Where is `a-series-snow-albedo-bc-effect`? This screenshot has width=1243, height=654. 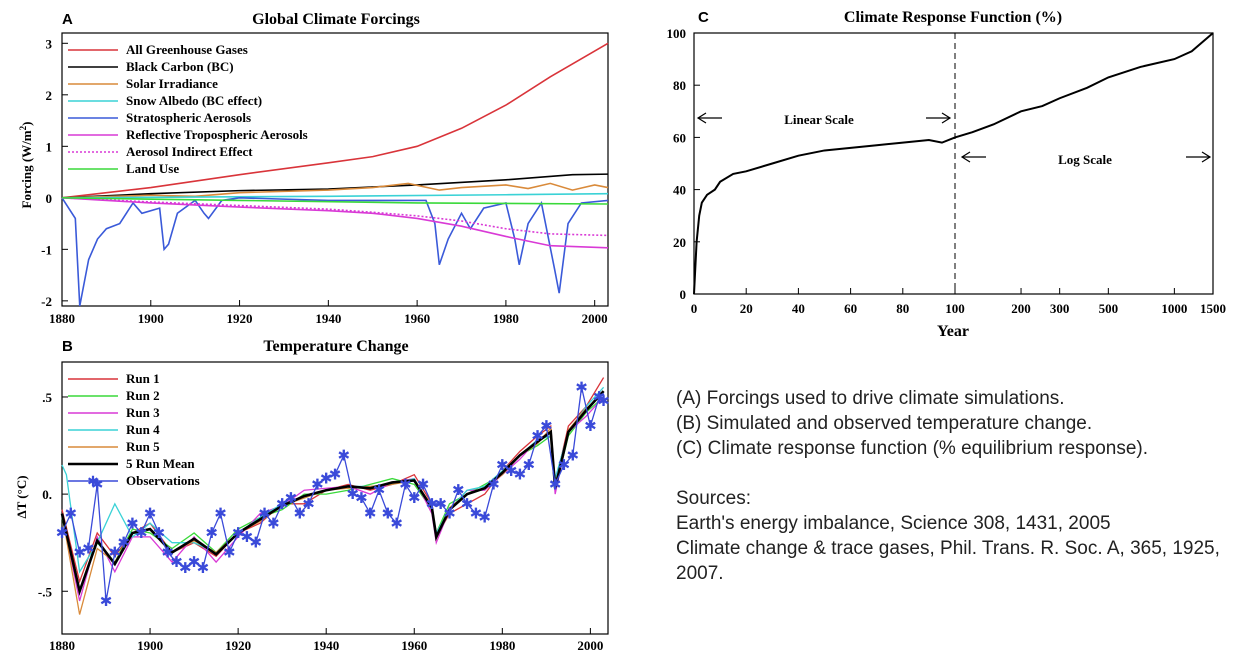 a-series-snow-albedo-bc-effect is located at coordinates (335, 195).